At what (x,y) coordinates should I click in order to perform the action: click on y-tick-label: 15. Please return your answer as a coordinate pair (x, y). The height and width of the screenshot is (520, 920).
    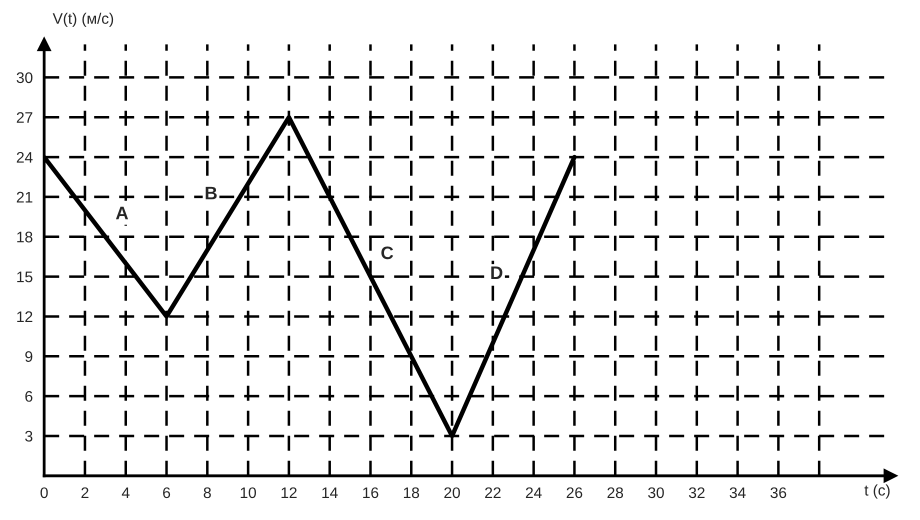
    Looking at the image, I should click on (24, 277).